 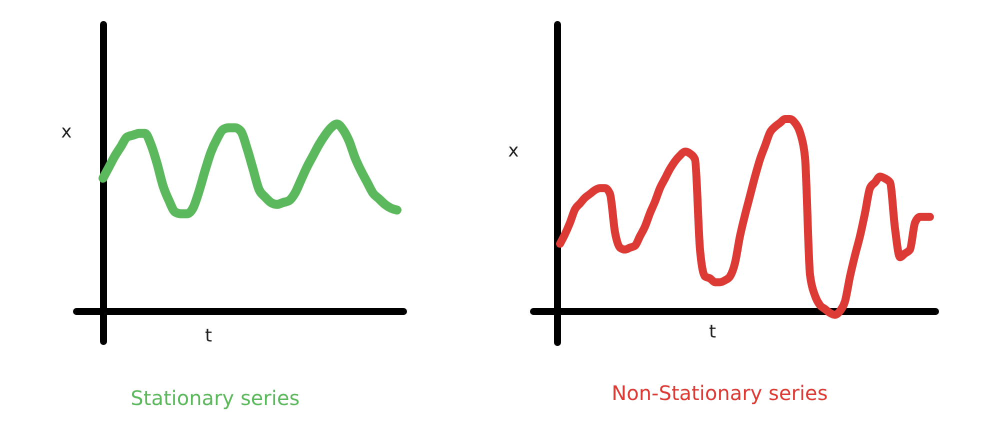 I want to click on text: Stationary series, so click(x=215, y=398).